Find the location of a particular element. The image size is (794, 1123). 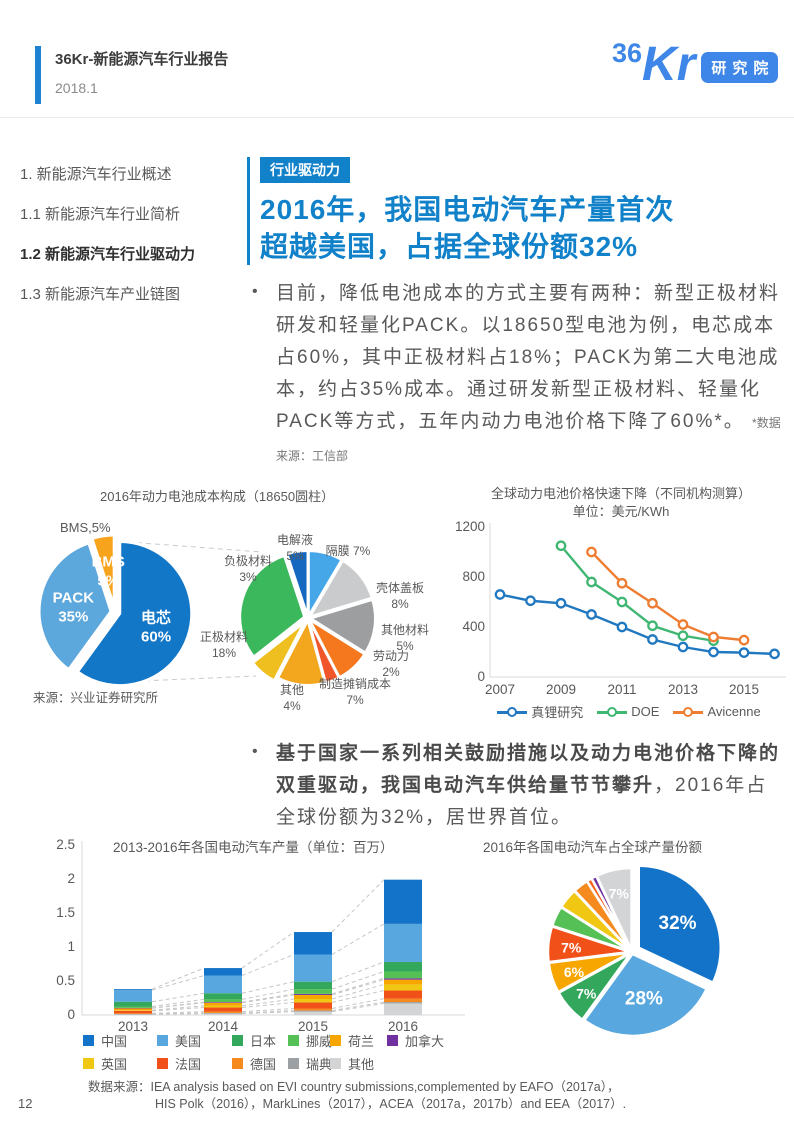

svg-text: 1.5 is located at coordinates (65, 912).